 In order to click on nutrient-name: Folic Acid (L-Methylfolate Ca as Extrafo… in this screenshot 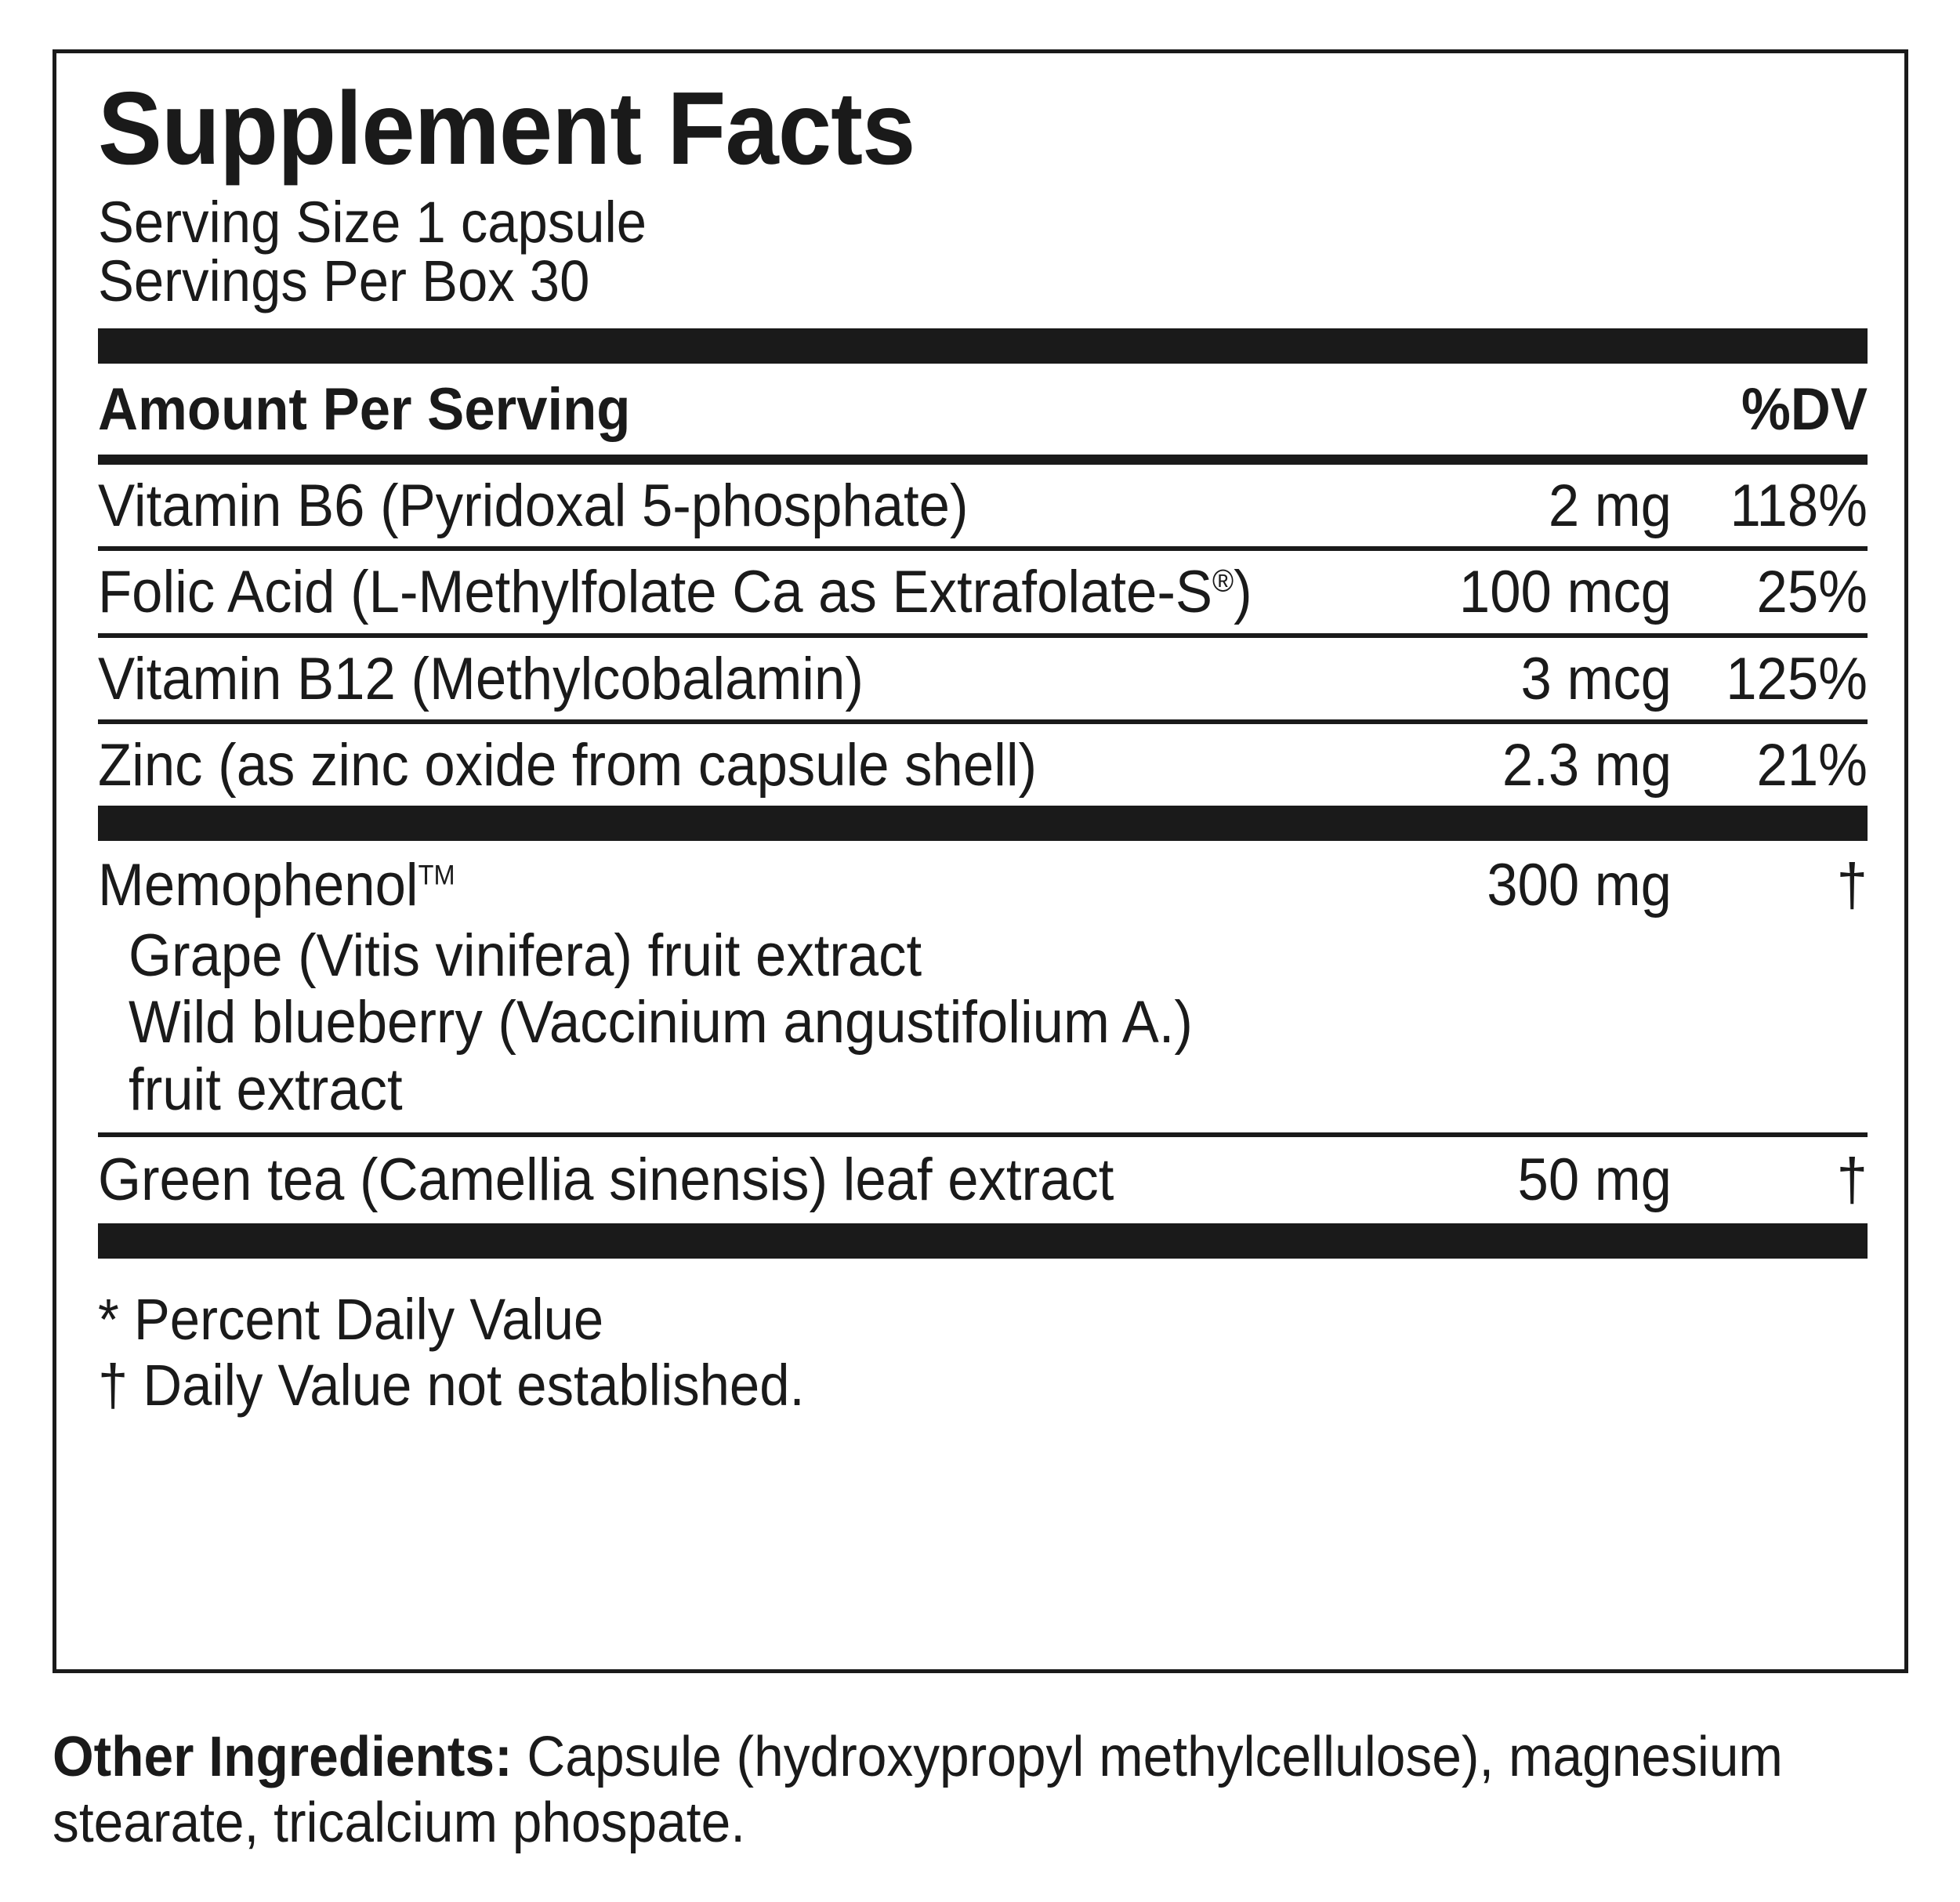, I will do `click(709, 592)`.